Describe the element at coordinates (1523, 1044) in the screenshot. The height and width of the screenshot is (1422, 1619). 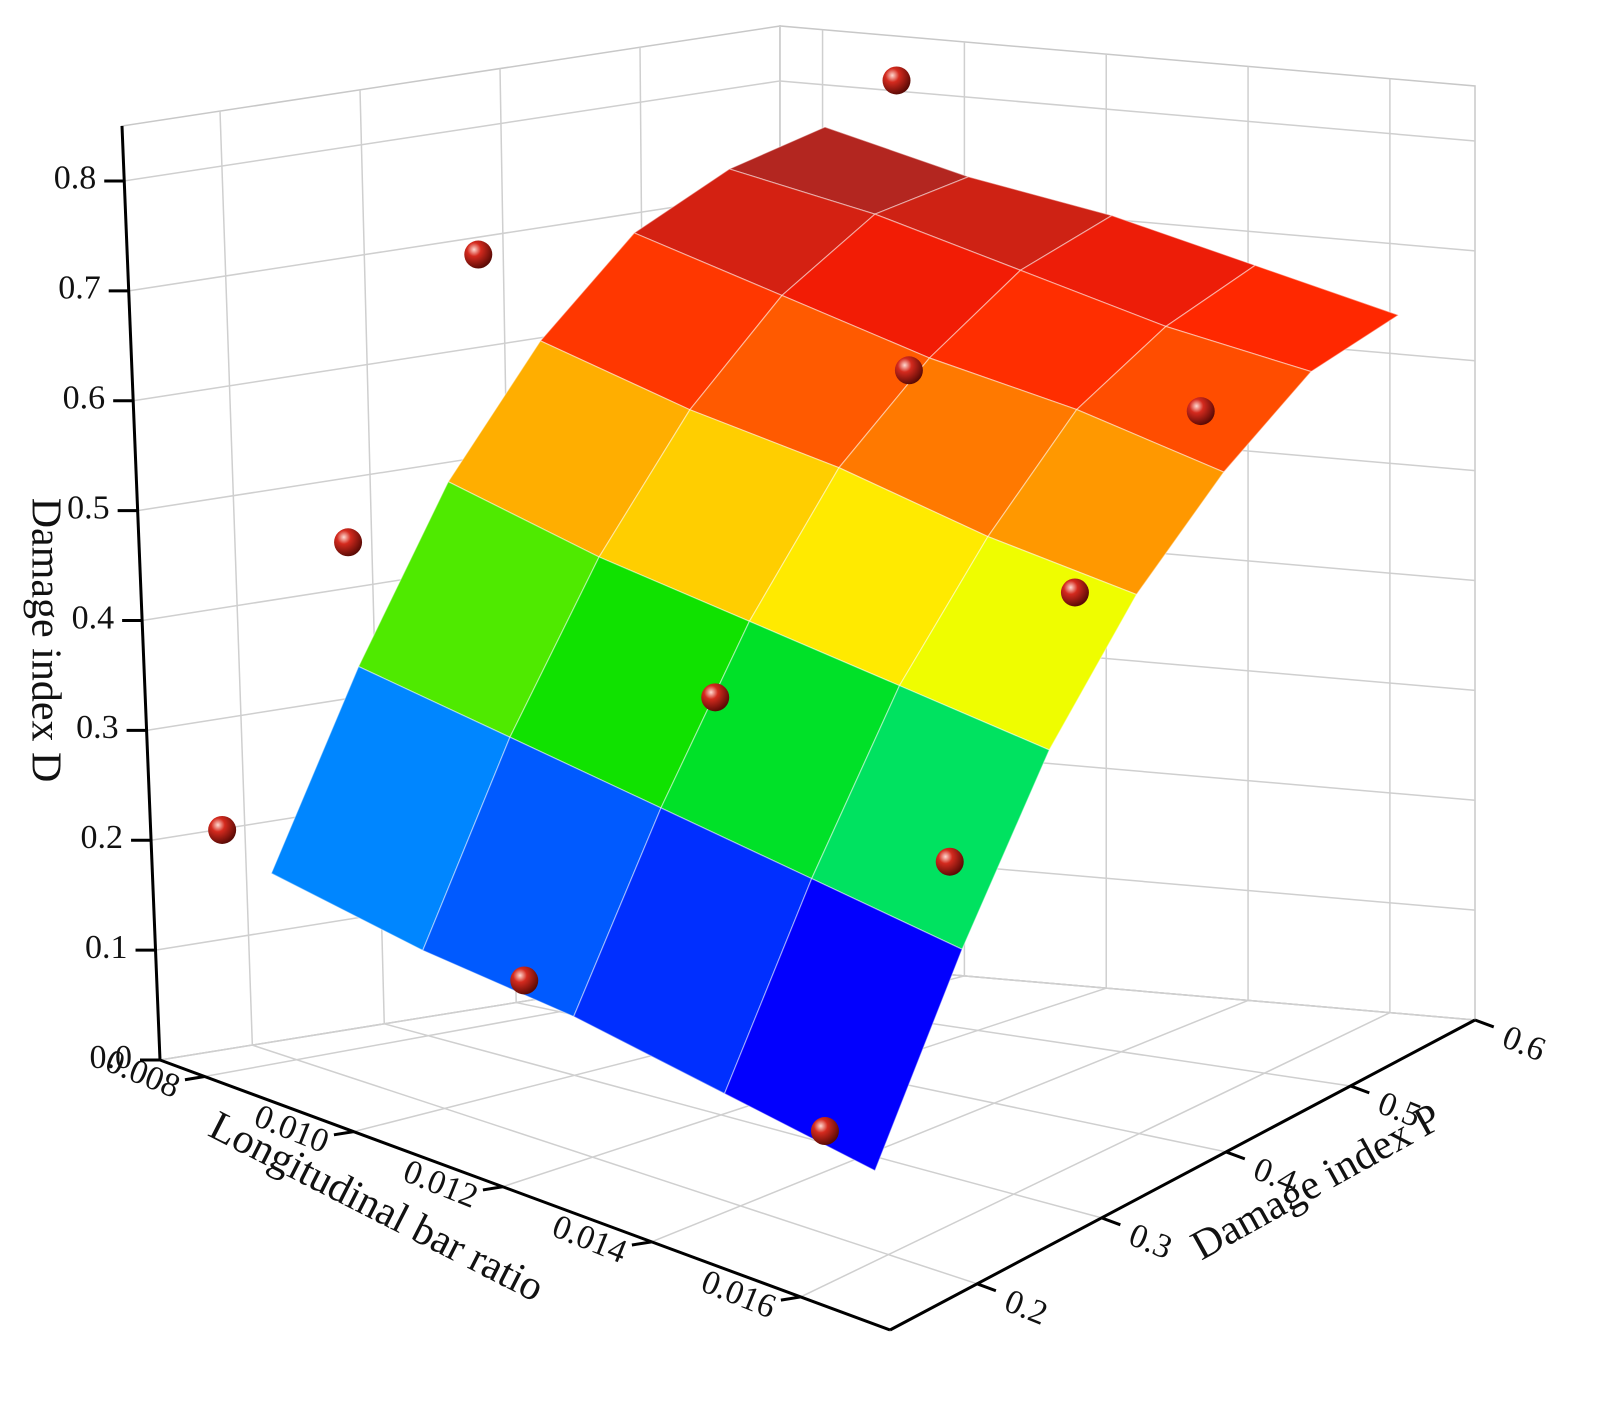
I see `y-tick-label: 0.6` at that location.